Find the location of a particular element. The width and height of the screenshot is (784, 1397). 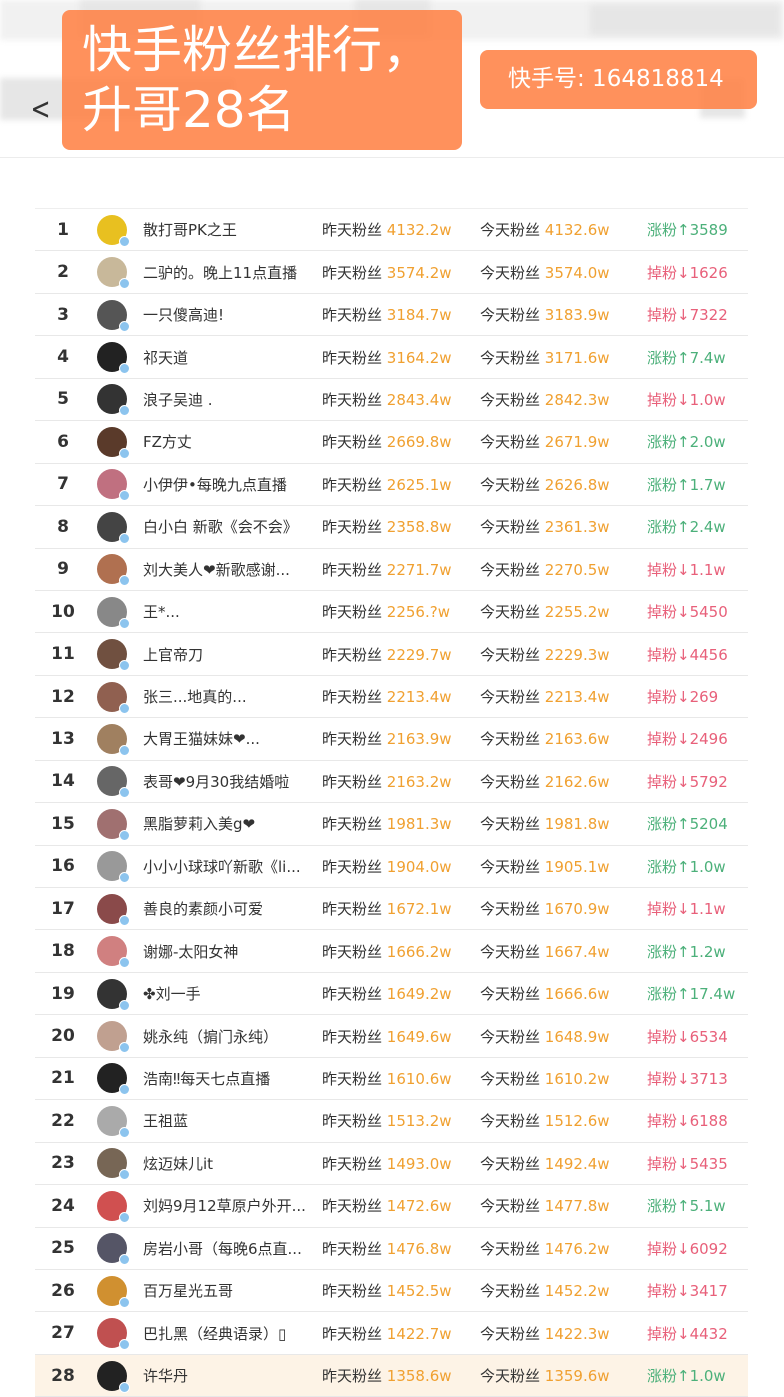

user-name: 表哥❤9月30我结婚啦 is located at coordinates (216, 781).